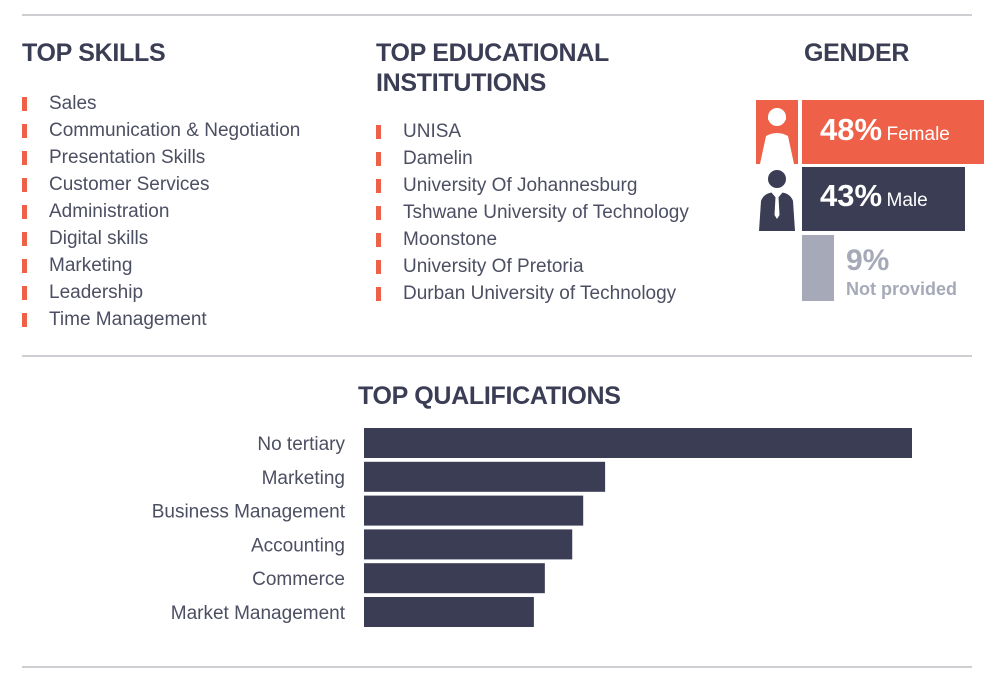 The height and width of the screenshot is (682, 1000). Describe the element at coordinates (857, 53) in the screenshot. I see `gender-title: GENDER` at that location.